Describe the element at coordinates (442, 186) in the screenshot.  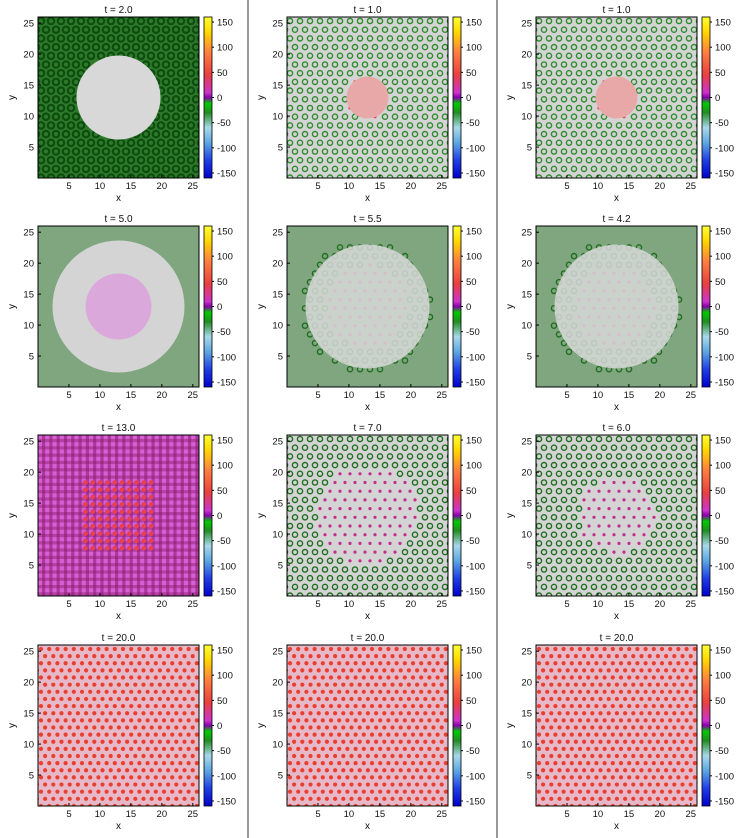
I see `x-tick-label: 25` at that location.